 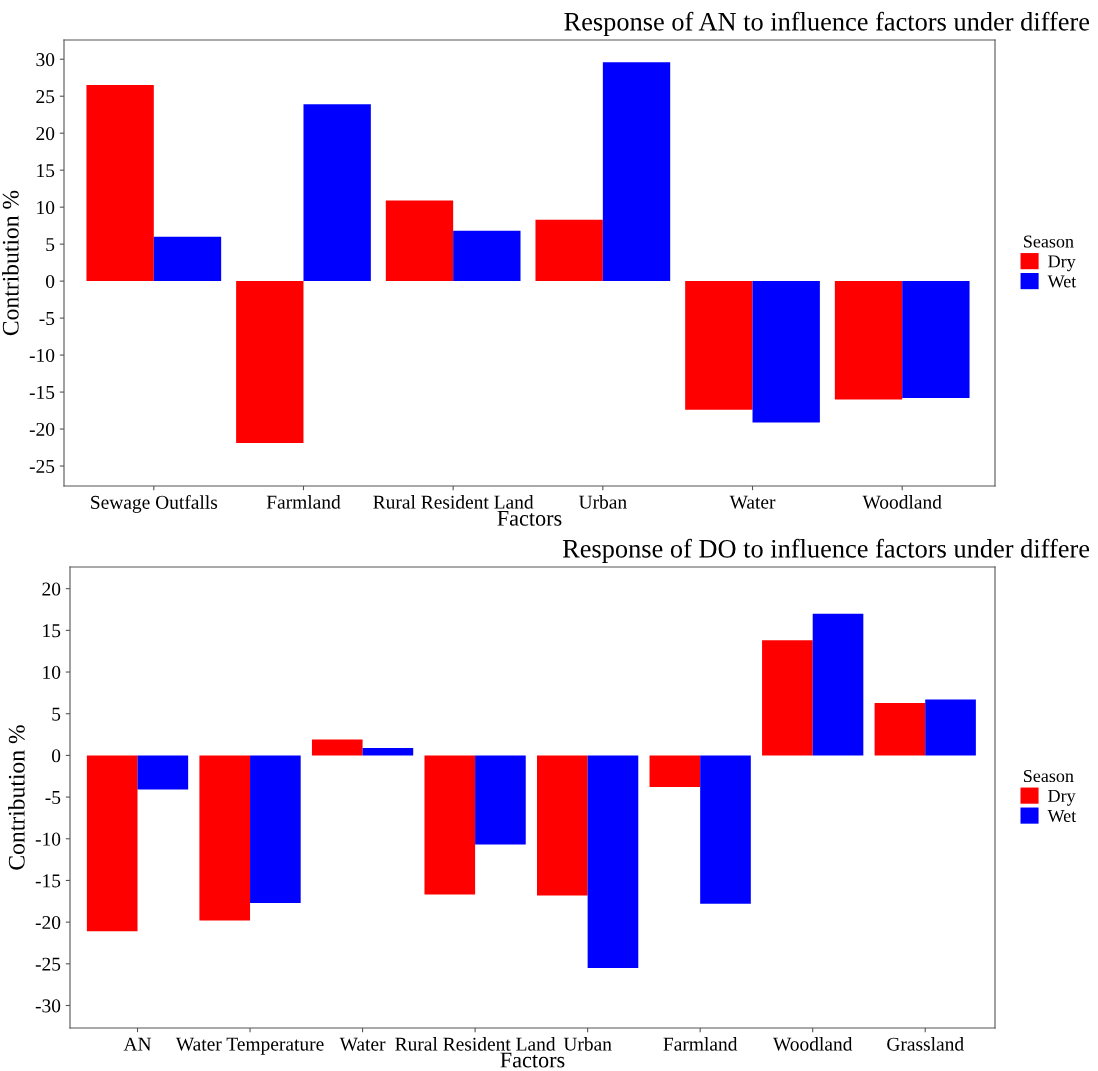 What do you see at coordinates (249, 1046) in the screenshot?
I see `x-tick-label: Water Temperature` at bounding box center [249, 1046].